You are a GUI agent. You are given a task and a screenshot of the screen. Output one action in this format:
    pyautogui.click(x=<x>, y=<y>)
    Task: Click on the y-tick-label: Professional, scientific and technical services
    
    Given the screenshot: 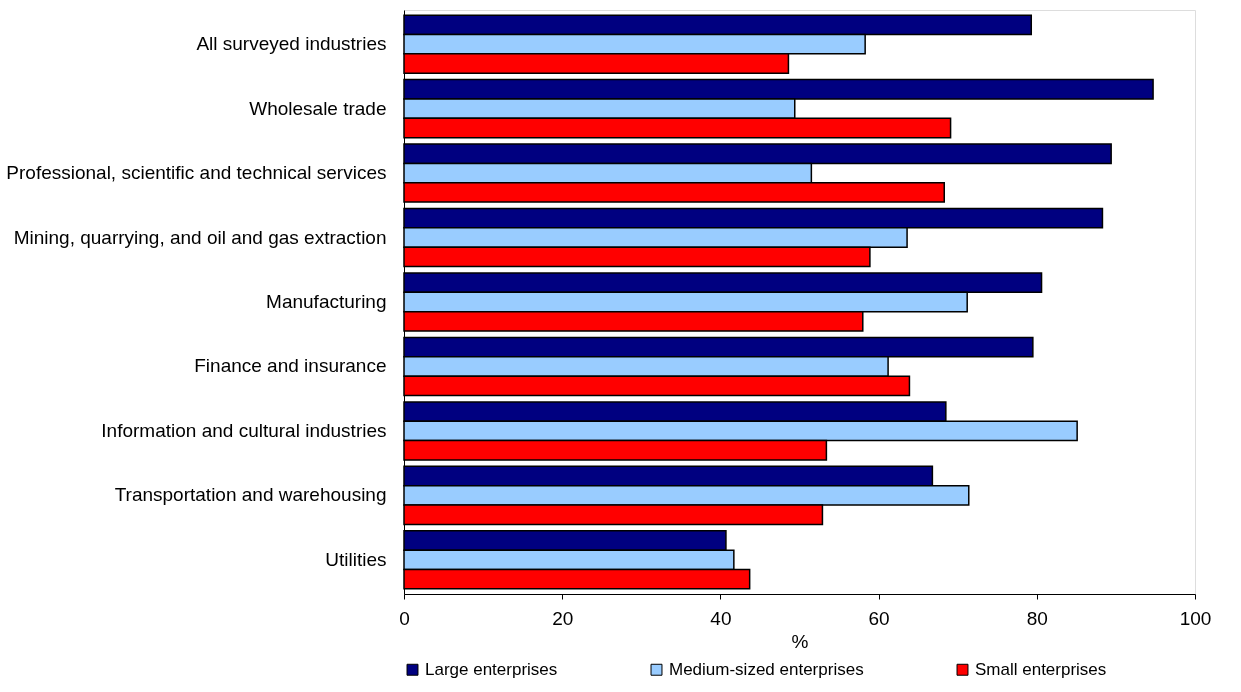 What is the action you would take?
    pyautogui.click(x=196, y=173)
    